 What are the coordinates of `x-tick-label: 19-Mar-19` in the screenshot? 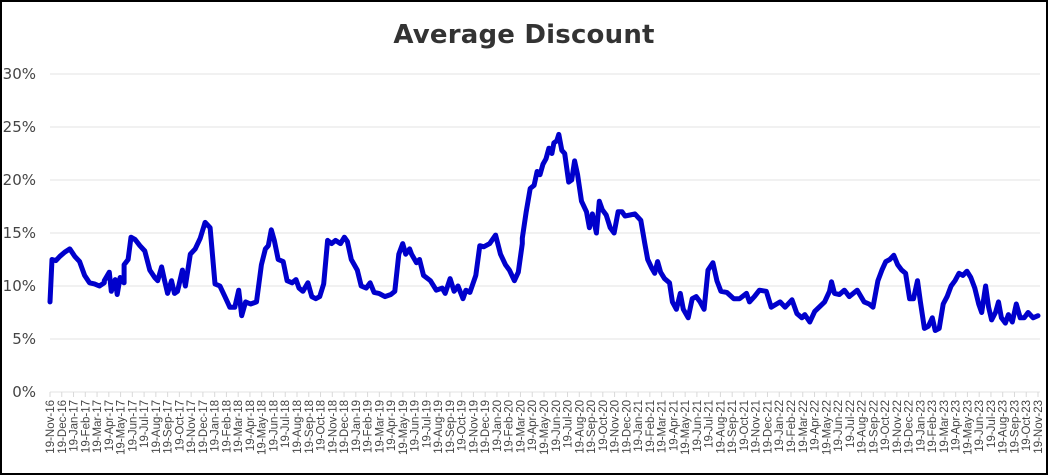 It's located at (380, 426).